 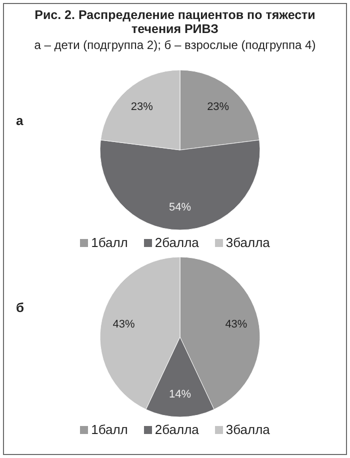 What do you see at coordinates (175, 22) in the screenshot?
I see `chart-title: Рис. 2. Распределение пациентов по тяжести течения РИВЗ` at bounding box center [175, 22].